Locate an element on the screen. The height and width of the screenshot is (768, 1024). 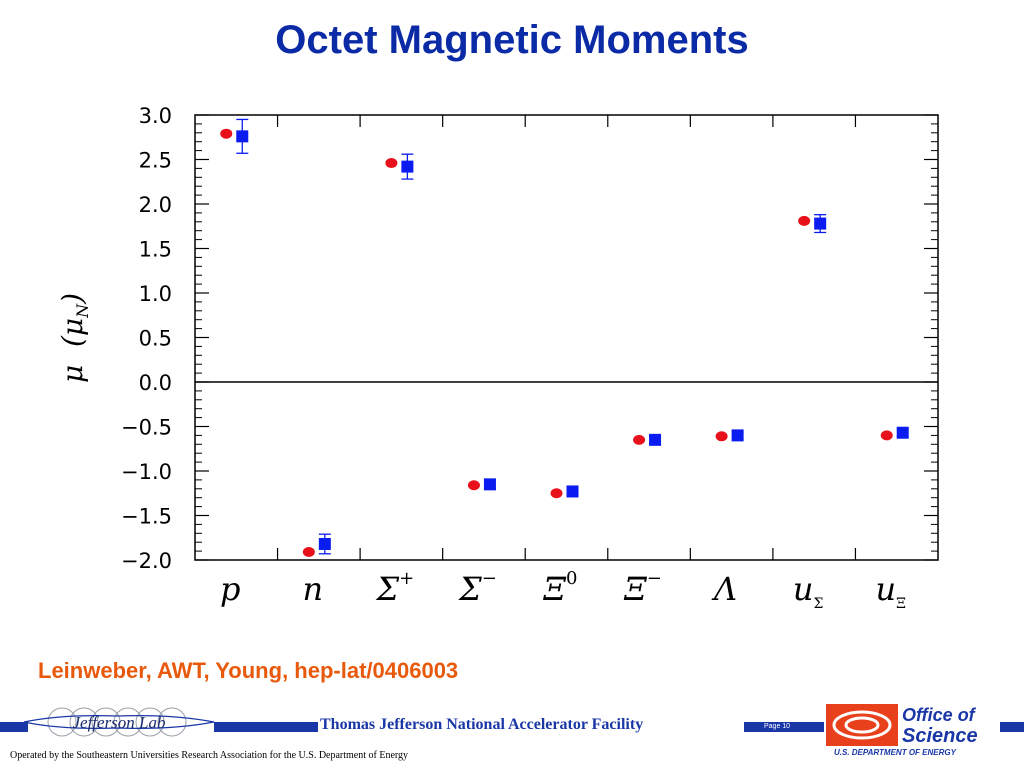
page-number: Page 10 is located at coordinates (777, 726).